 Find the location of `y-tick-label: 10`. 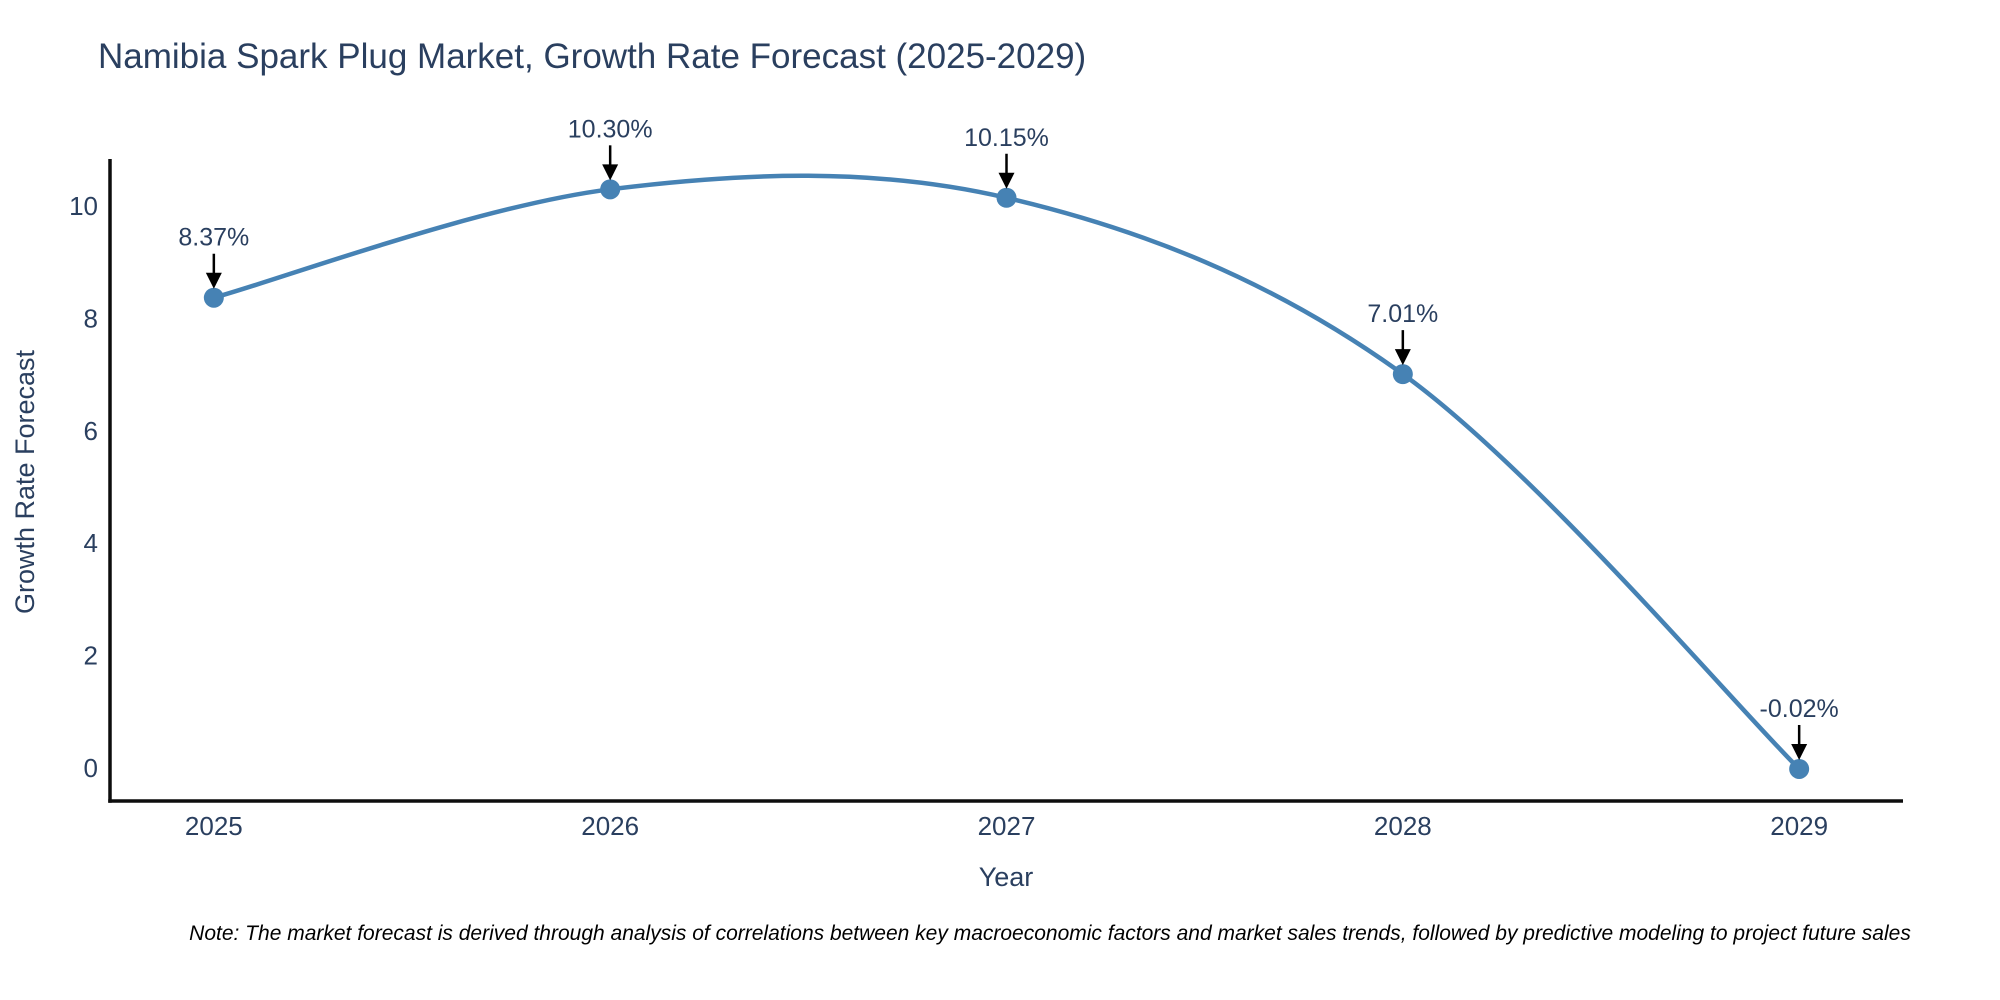

y-tick-label: 10 is located at coordinates (83, 206).